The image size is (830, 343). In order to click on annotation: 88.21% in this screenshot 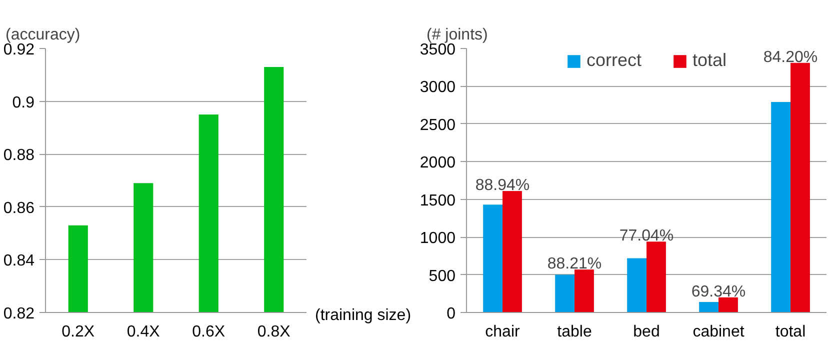, I will do `click(574, 264)`.